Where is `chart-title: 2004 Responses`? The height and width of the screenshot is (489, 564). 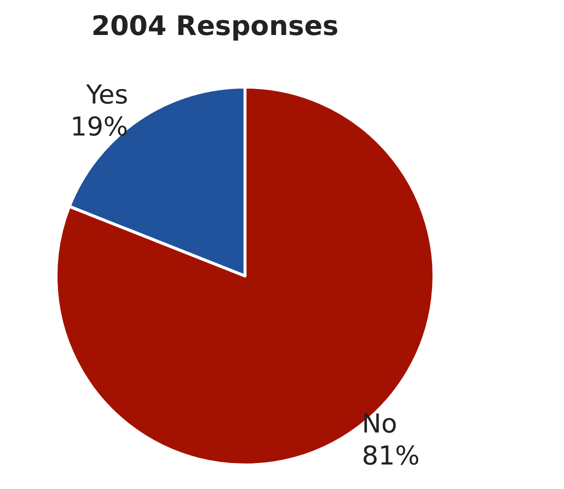 chart-title: 2004 Responses is located at coordinates (215, 26).